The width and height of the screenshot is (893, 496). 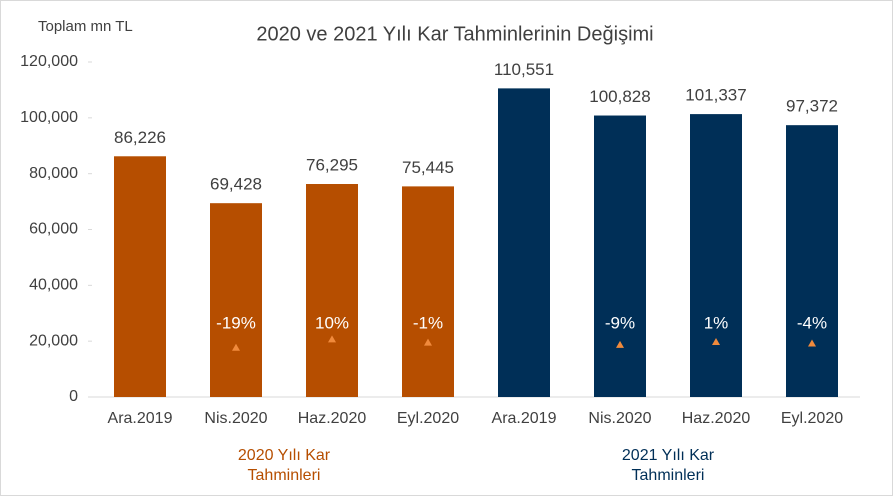 What do you see at coordinates (428, 167) in the screenshot?
I see `value-label: 75,445` at bounding box center [428, 167].